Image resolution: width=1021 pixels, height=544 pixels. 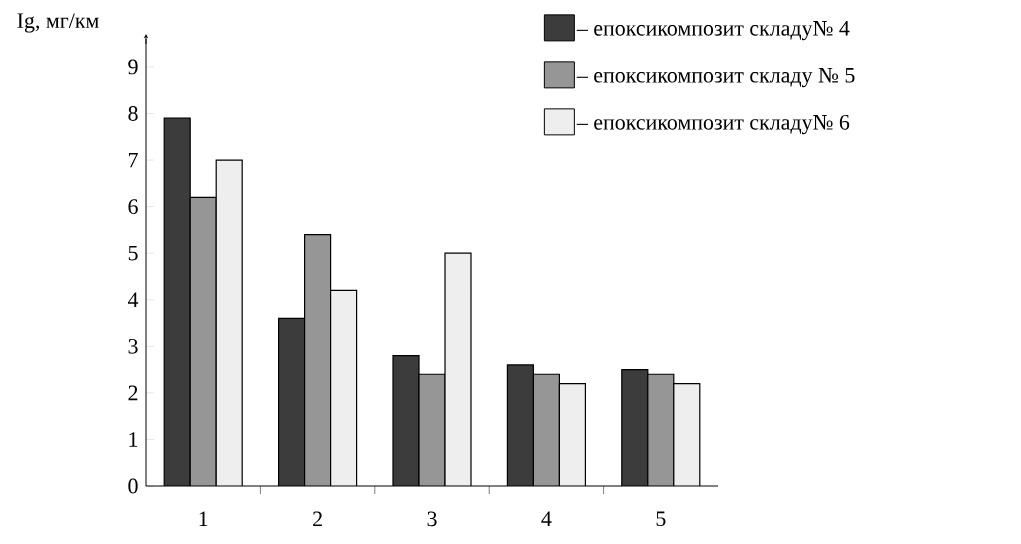 I want to click on x-tick-label: 4, so click(x=546, y=518).